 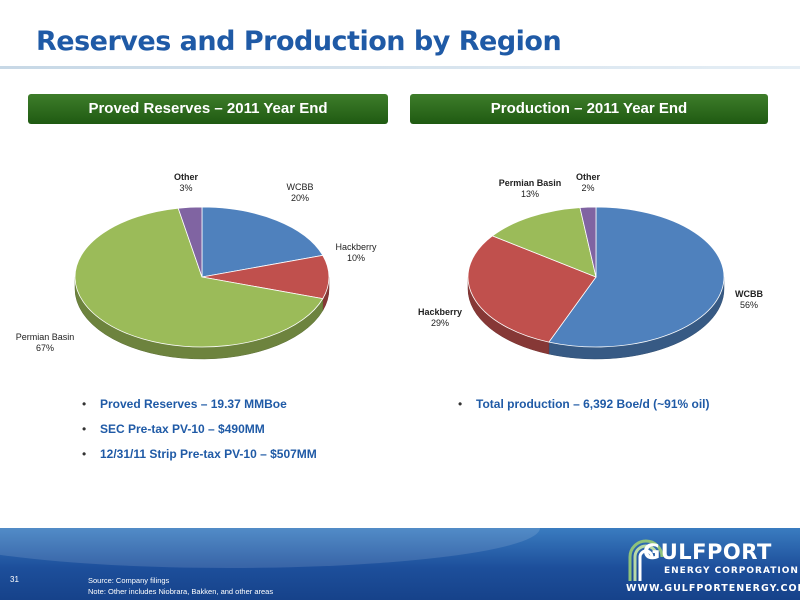 I want to click on title-divider, so click(x=400, y=67).